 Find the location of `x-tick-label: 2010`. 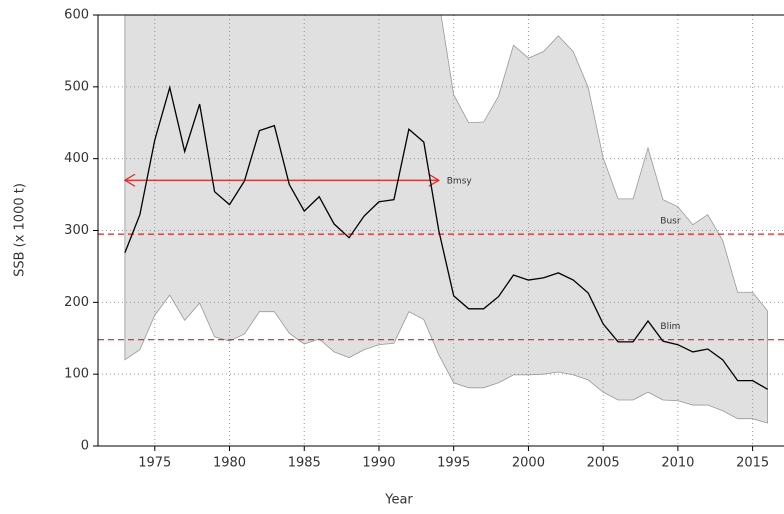

x-tick-label: 2010 is located at coordinates (677, 463).